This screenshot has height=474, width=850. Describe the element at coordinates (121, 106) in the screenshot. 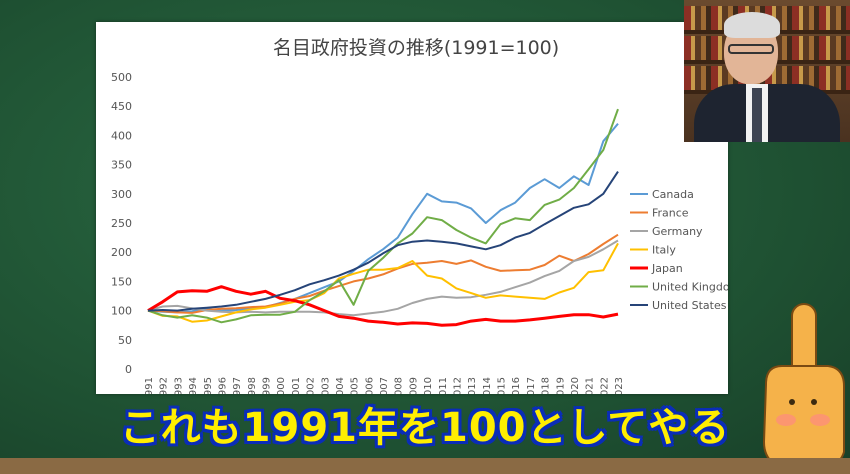

I see `y-tick-label: 450` at that location.